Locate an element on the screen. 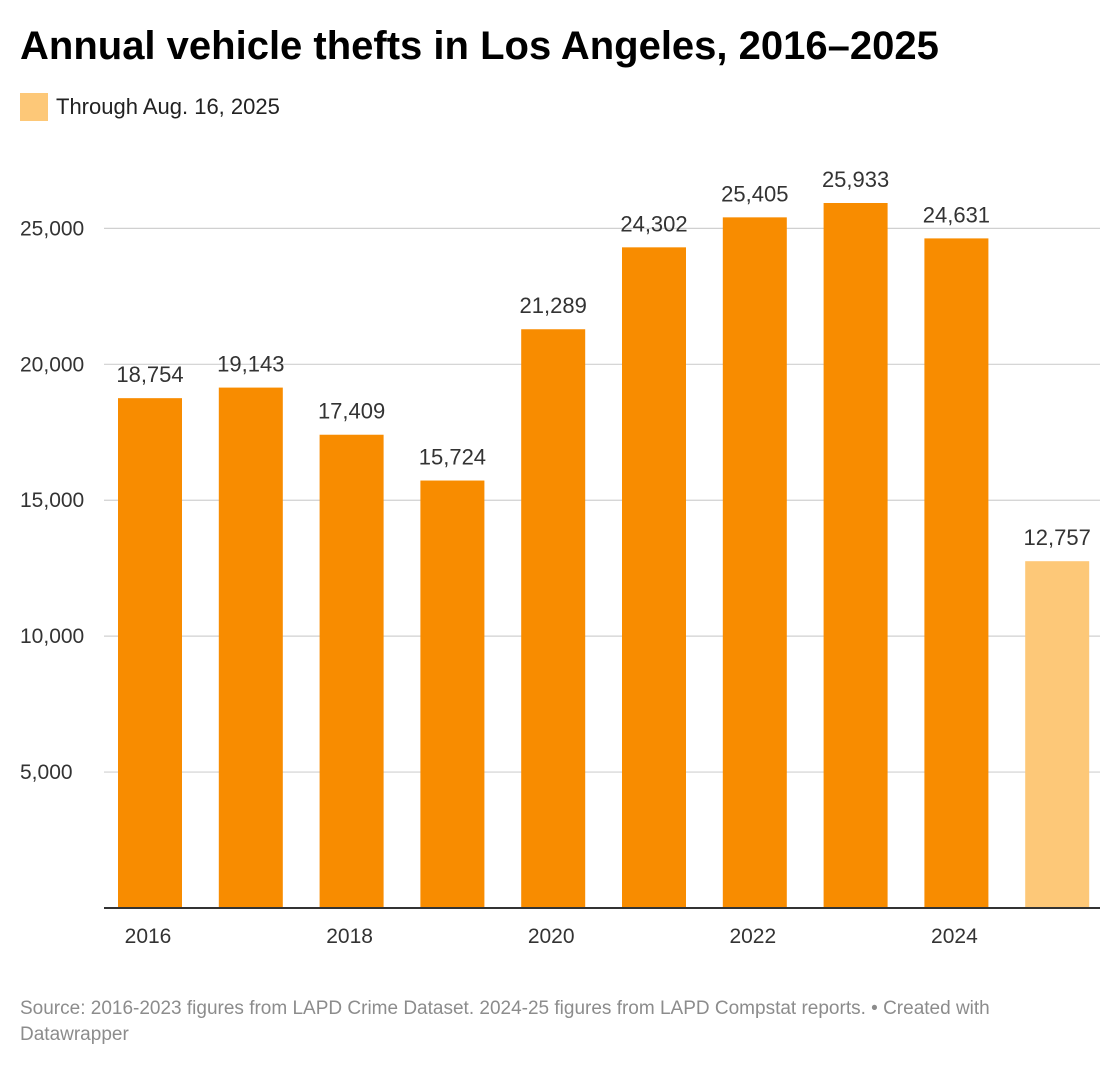  value-label-2021: 24,302 is located at coordinates (653, 223).